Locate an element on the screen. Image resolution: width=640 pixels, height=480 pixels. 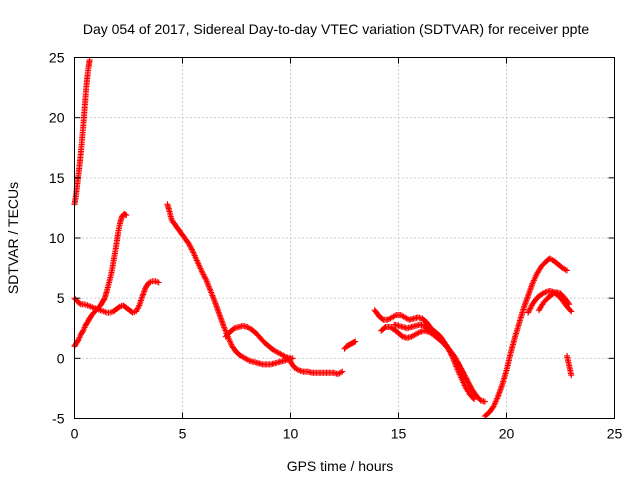
series-night-flat is located at coordinates (316, 367).